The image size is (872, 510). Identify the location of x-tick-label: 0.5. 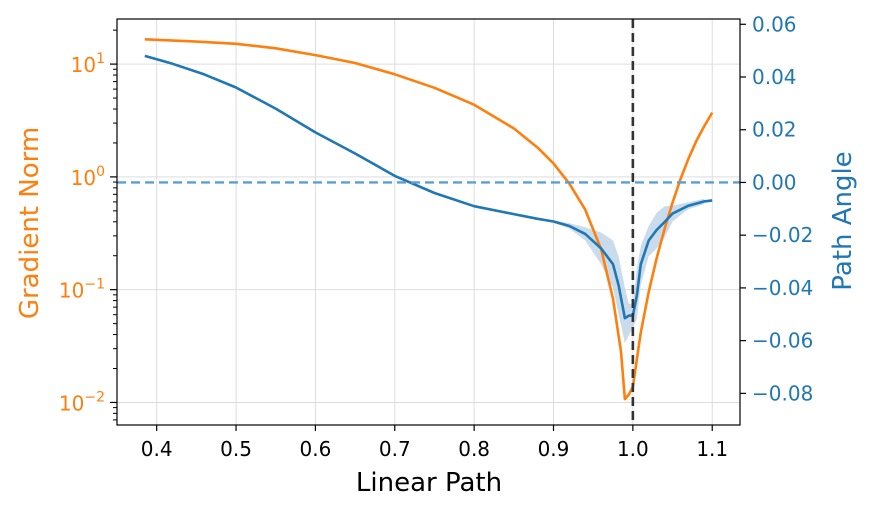
(236, 449).